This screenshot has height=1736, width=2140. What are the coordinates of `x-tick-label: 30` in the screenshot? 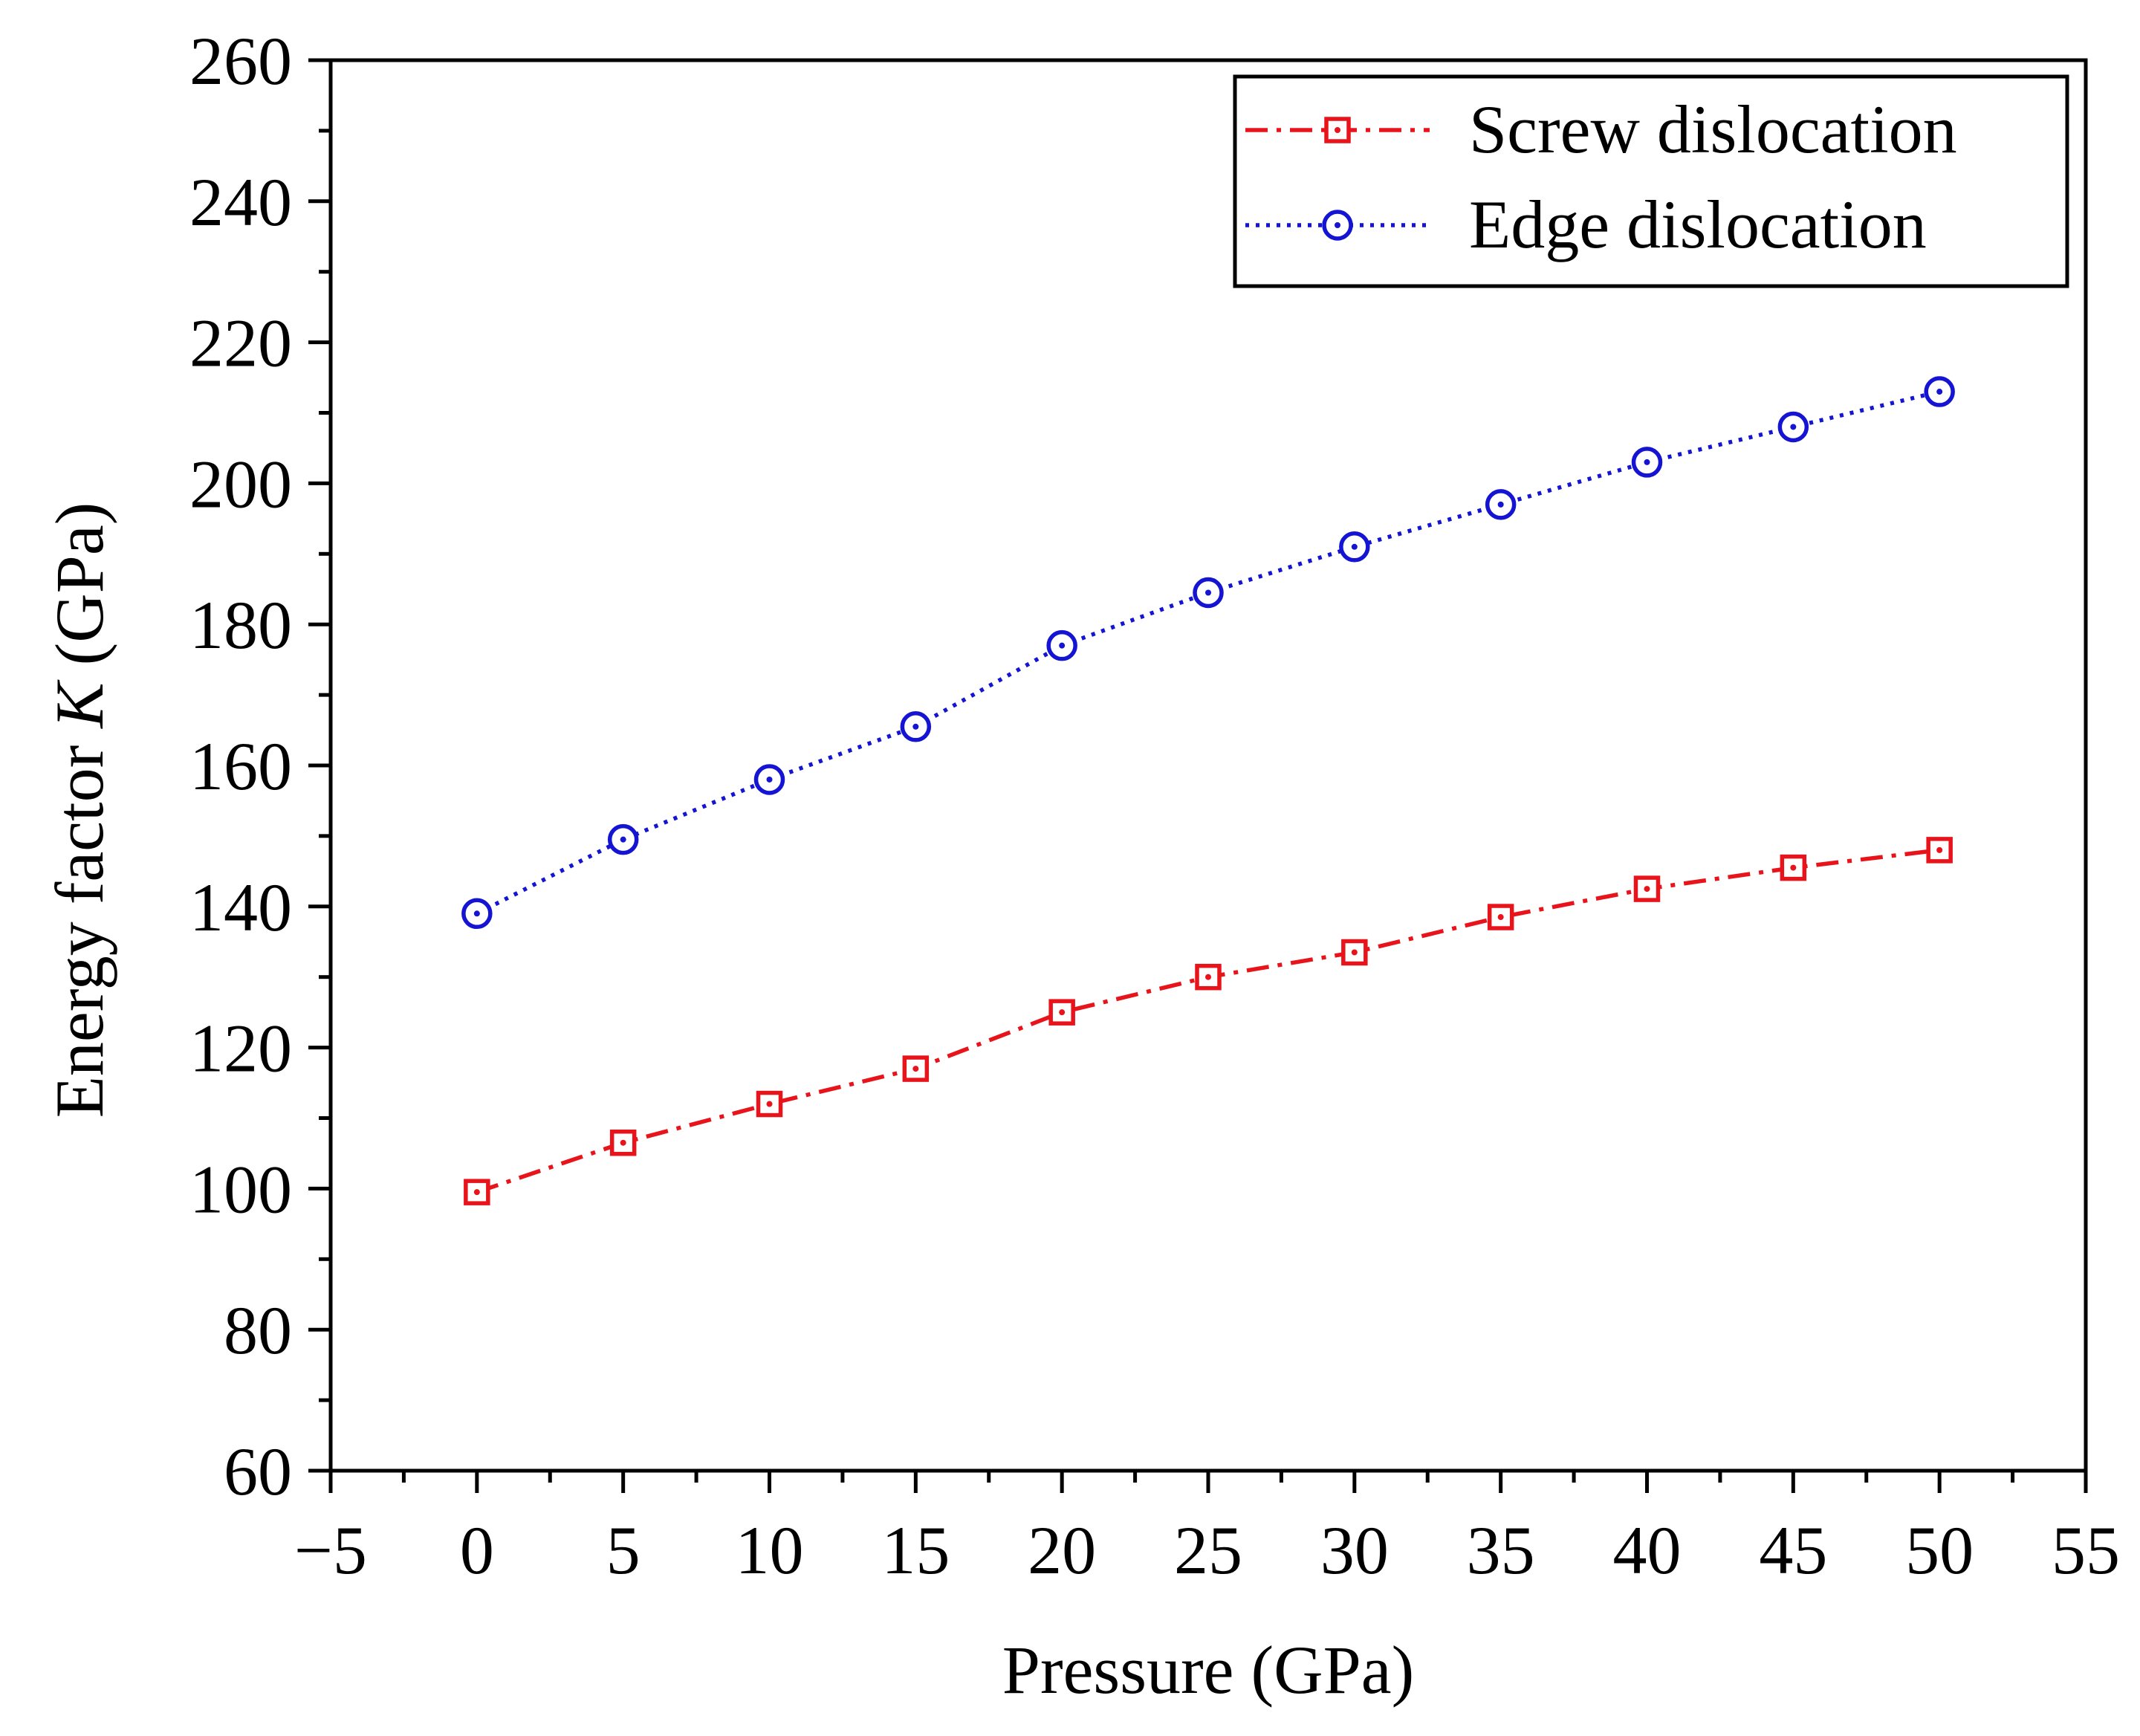 It's located at (1354, 1550).